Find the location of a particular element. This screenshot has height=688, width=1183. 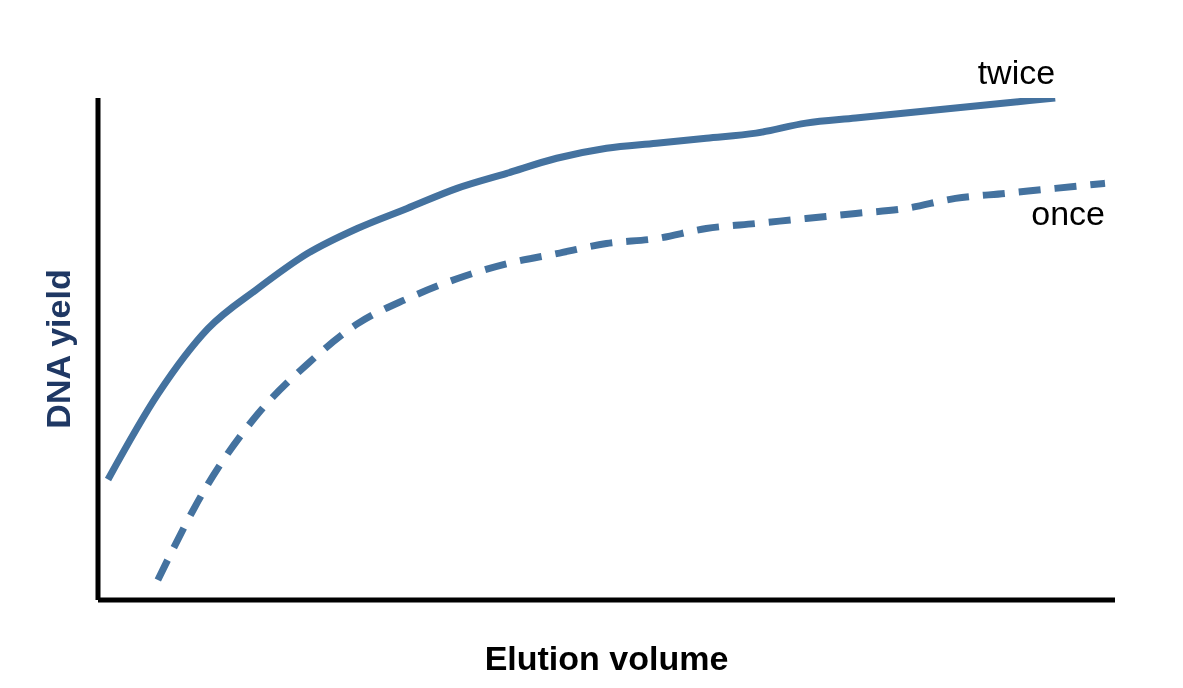

y-axis-title: DNA yield is located at coordinates (58, 349).